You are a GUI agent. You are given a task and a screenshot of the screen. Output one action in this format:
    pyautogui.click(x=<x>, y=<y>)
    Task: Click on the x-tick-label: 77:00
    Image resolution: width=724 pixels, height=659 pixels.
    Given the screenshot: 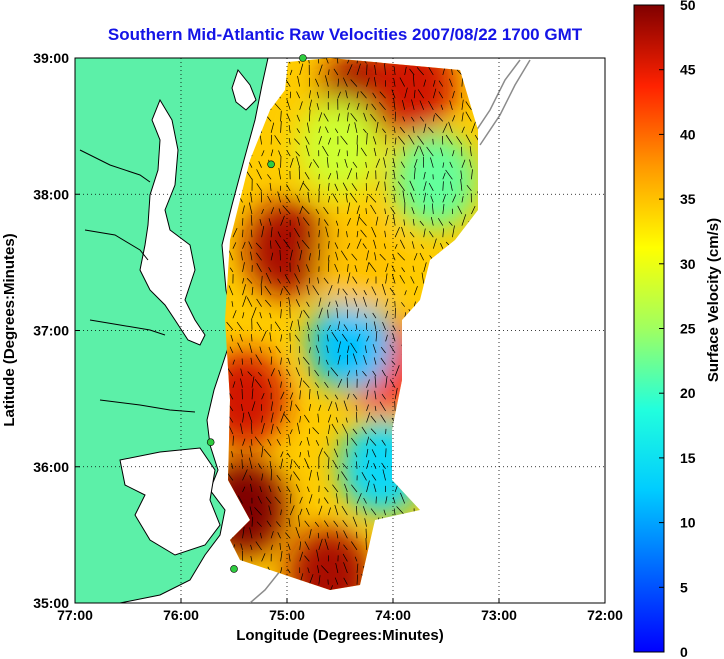 What is the action you would take?
    pyautogui.click(x=75, y=615)
    